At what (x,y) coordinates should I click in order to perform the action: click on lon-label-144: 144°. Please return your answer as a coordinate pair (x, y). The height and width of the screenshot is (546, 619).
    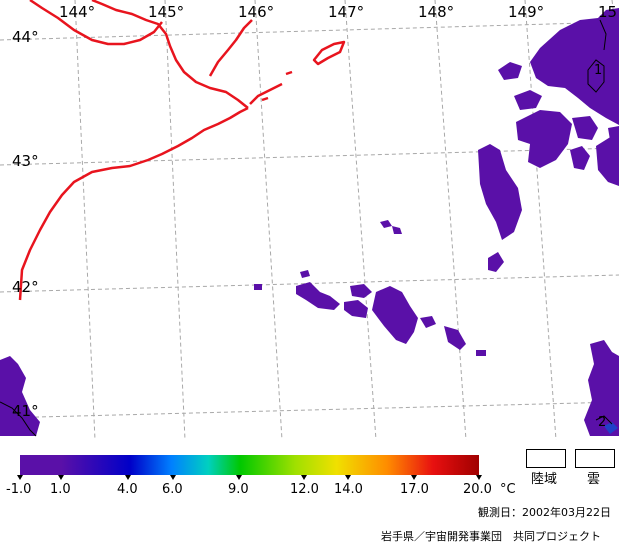
    Looking at the image, I should click on (77, 12).